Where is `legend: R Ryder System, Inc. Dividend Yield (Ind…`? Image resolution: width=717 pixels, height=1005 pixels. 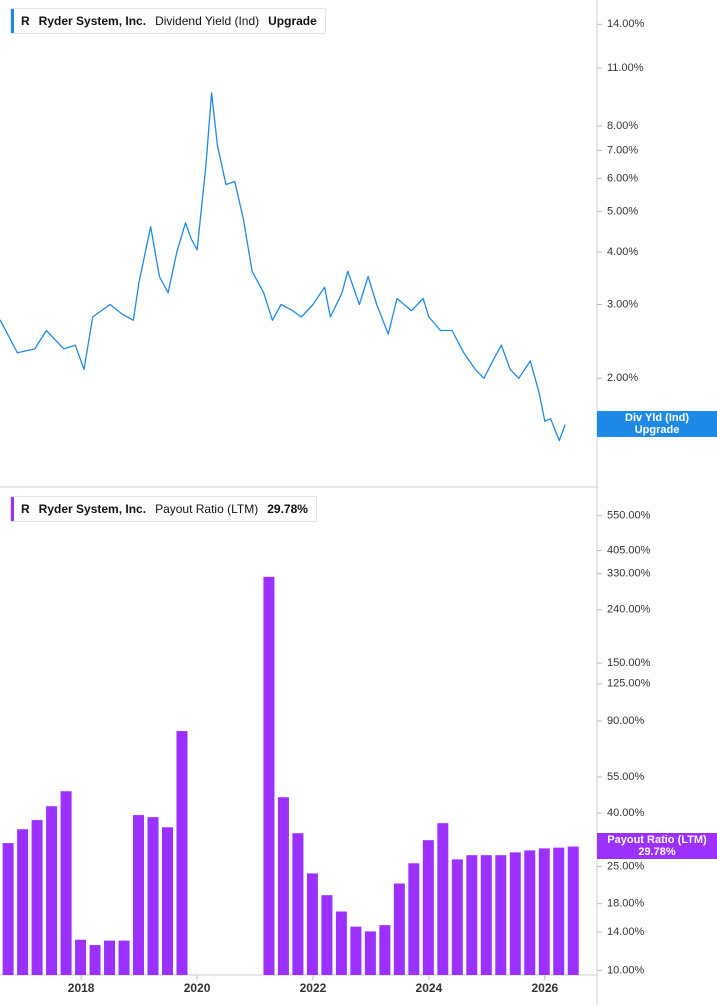 legend: R Ryder System, Inc. Dividend Yield (Ind… is located at coordinates (168, 21).